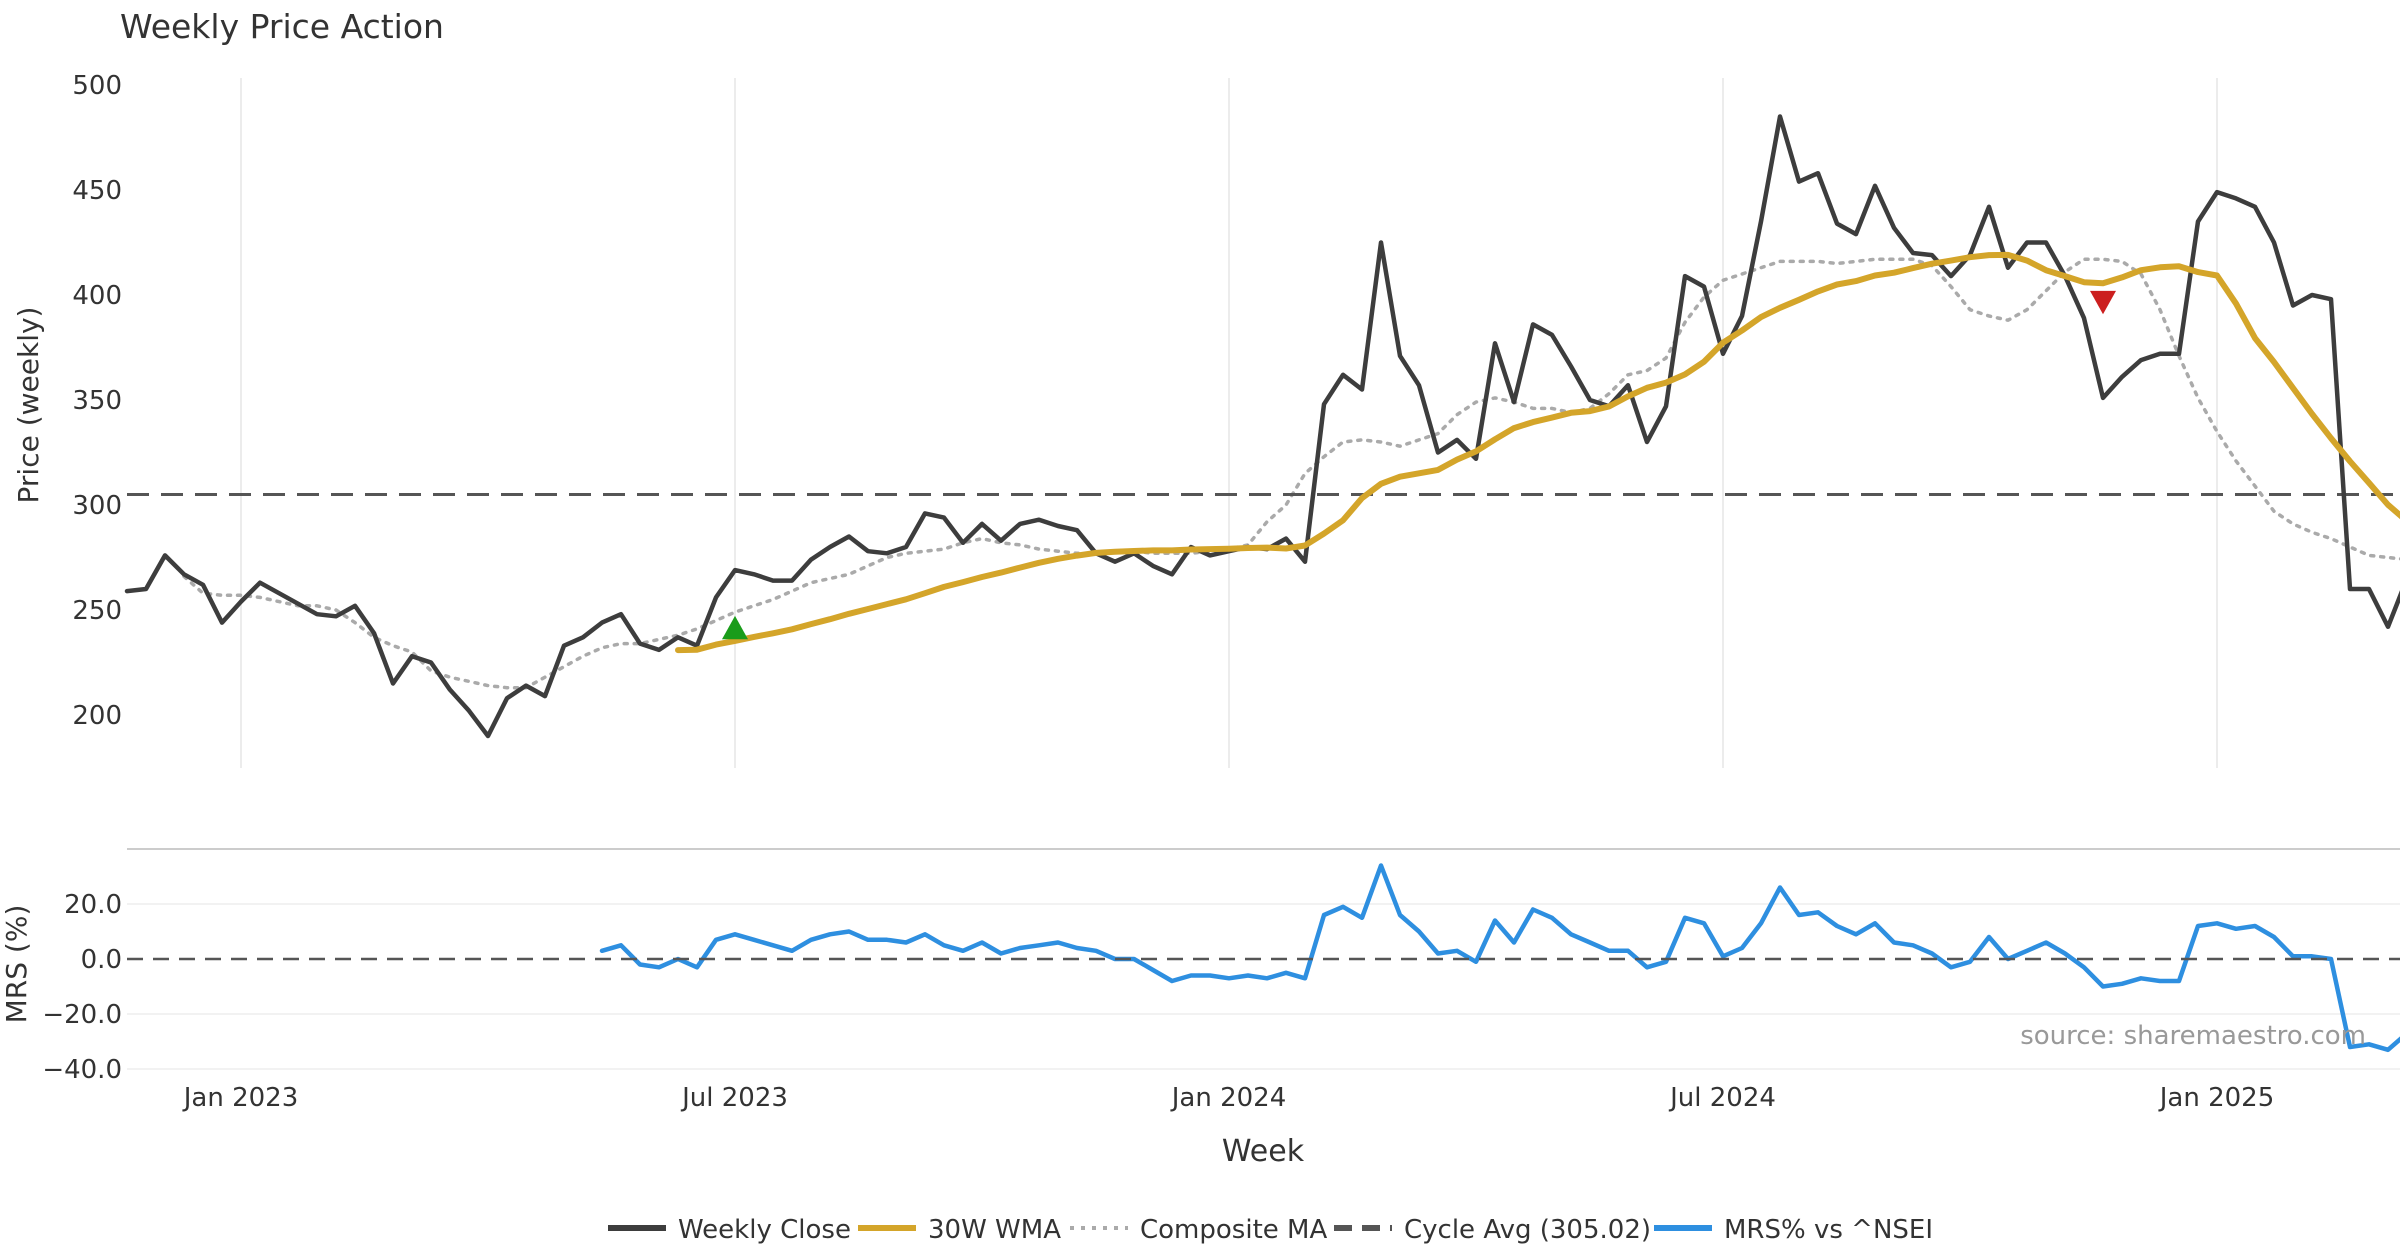 This screenshot has width=2400, height=1260. What do you see at coordinates (994, 1230) in the screenshot?
I see `legend-label: 30W WMA` at bounding box center [994, 1230].